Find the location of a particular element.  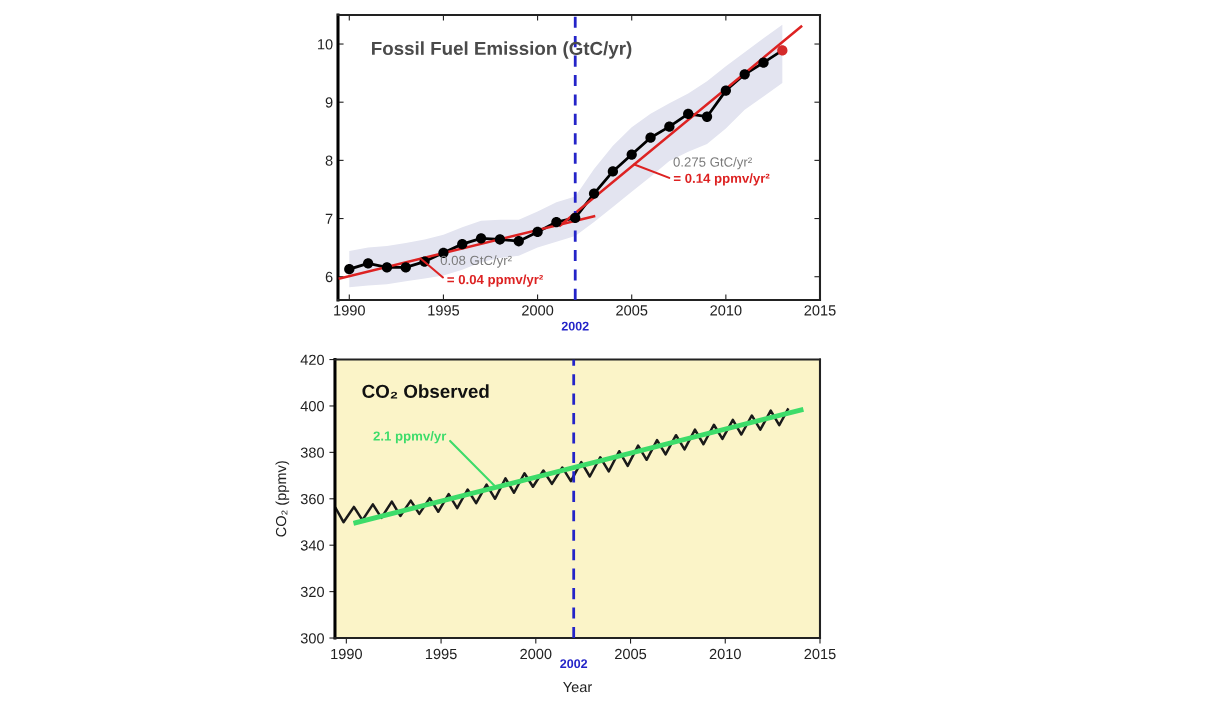

y-tick-label: 6 is located at coordinates (329, 277).